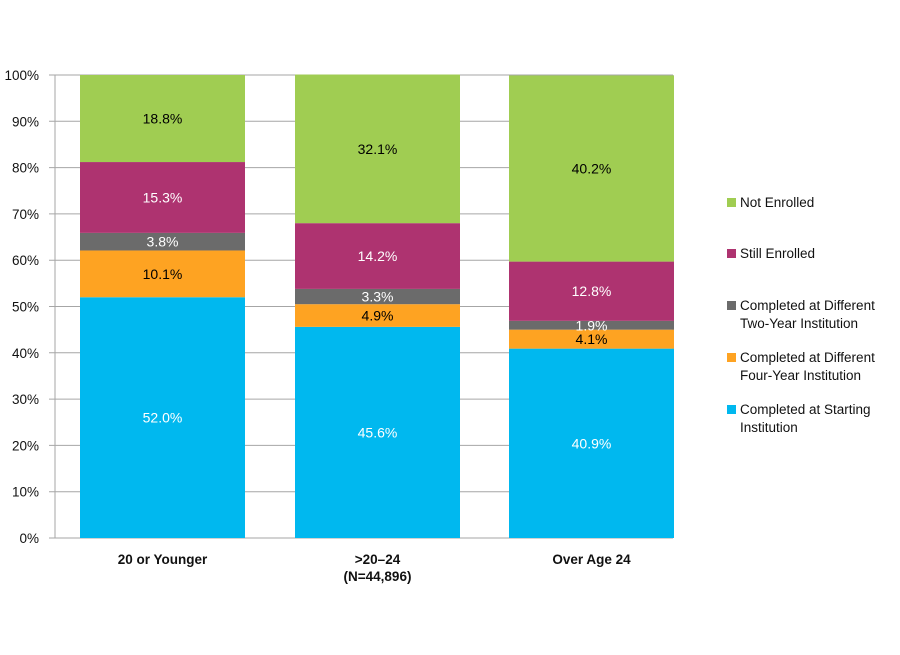  I want to click on legend-label-line: Two-Year Institution, so click(799, 323).